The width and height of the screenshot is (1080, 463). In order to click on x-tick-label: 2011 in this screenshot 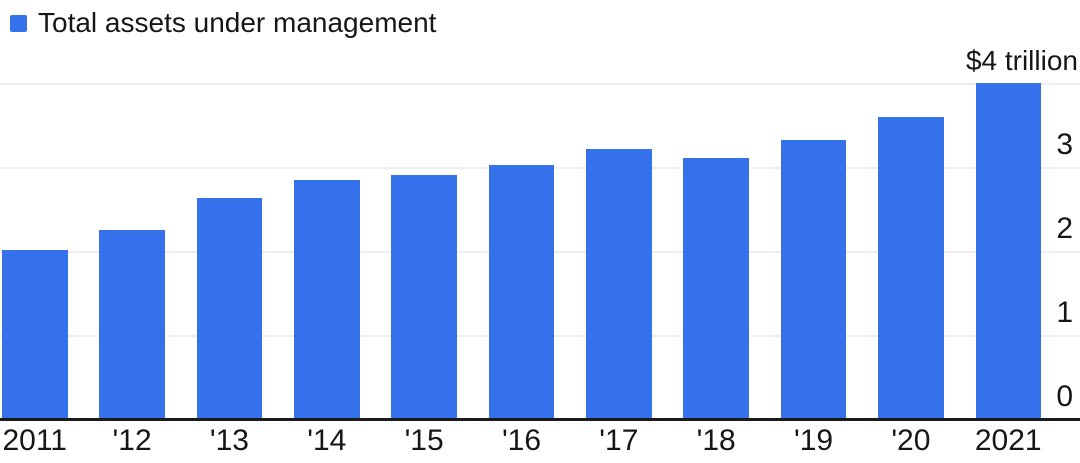, I will do `click(34, 440)`.